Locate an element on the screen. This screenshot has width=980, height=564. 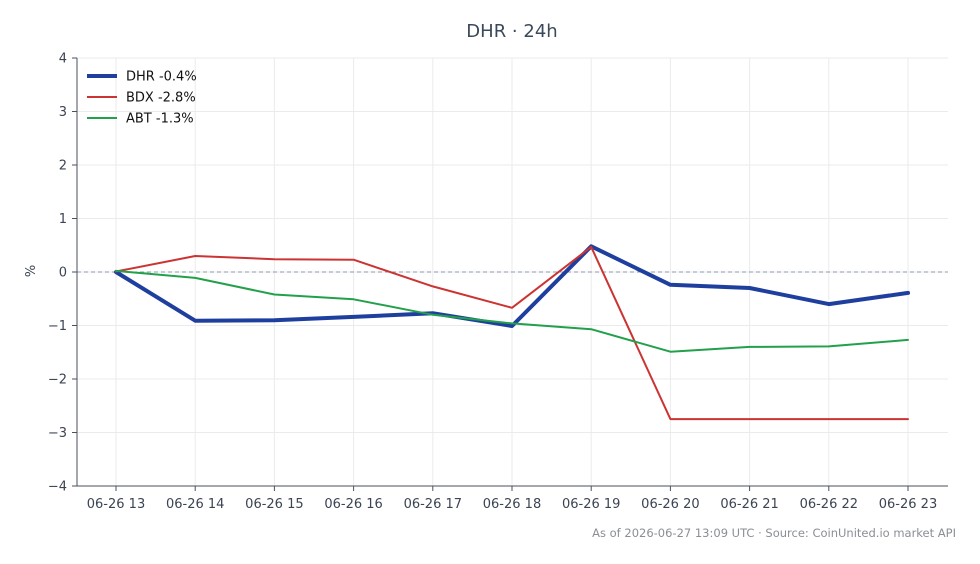
legend: DHR -0.4% BDX -2.8% ABT -1.3% is located at coordinates (142, 98).